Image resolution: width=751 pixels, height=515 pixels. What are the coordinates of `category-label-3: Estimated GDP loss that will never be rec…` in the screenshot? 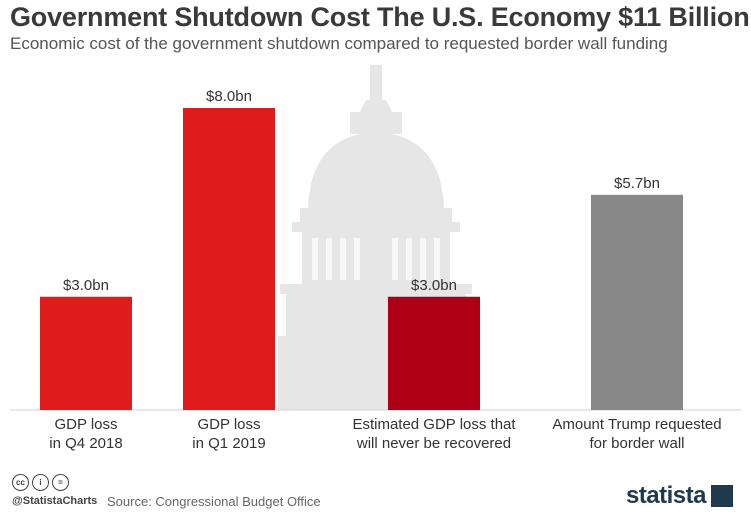 It's located at (434, 434).